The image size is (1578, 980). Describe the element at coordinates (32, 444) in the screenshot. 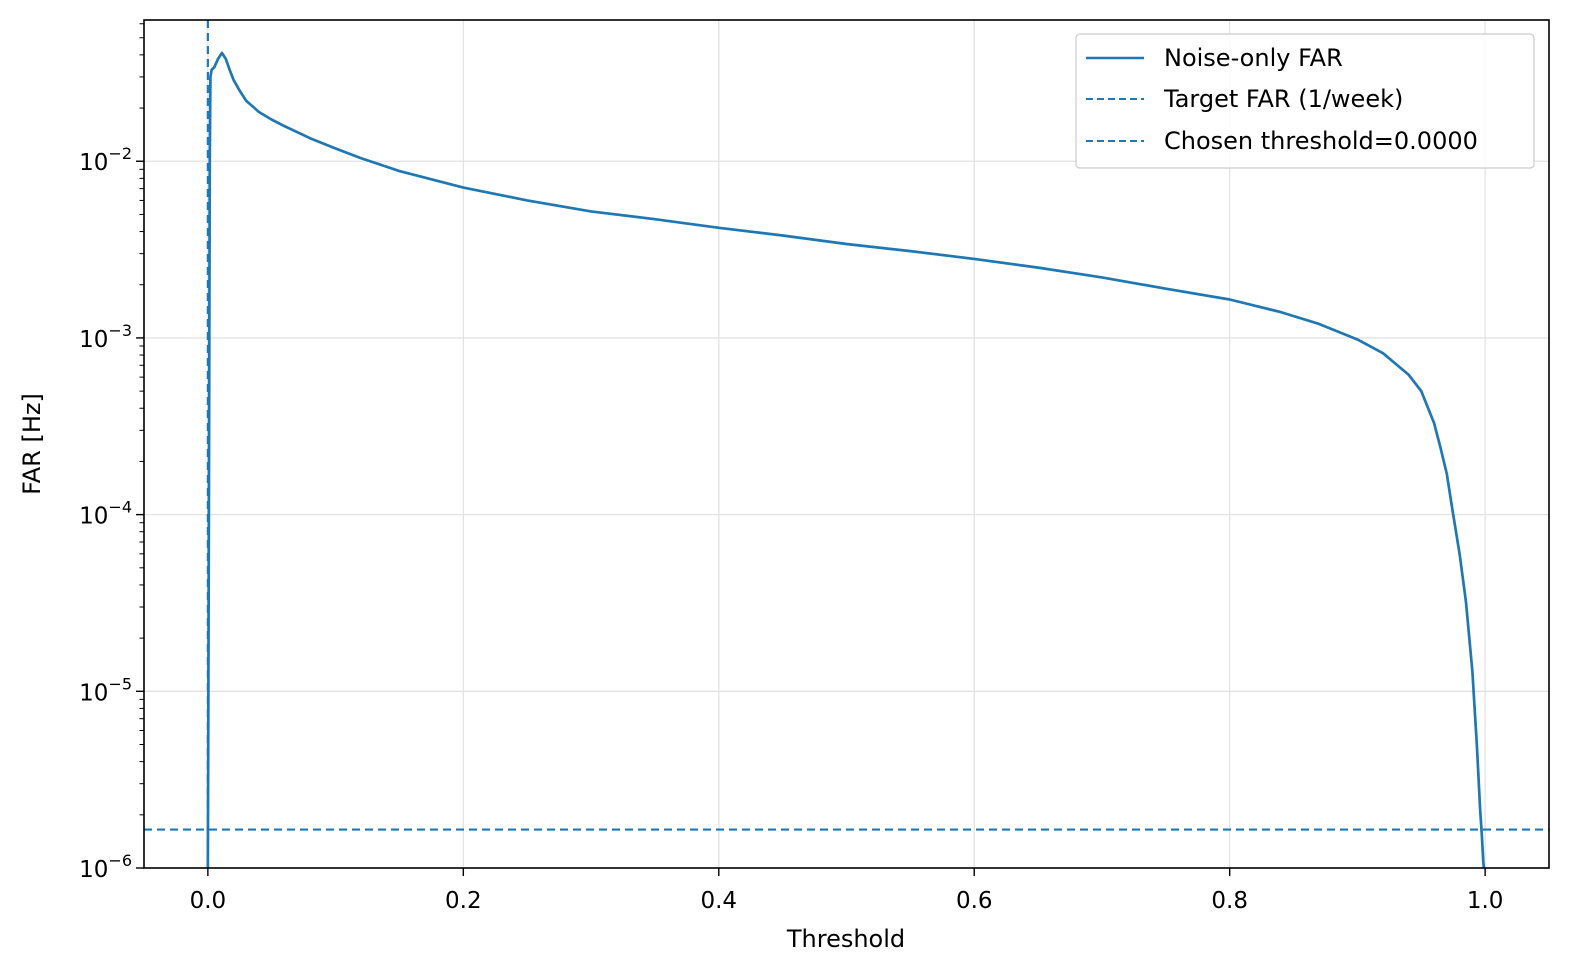

I see `y-axis-title: FAR [Hz]` at that location.